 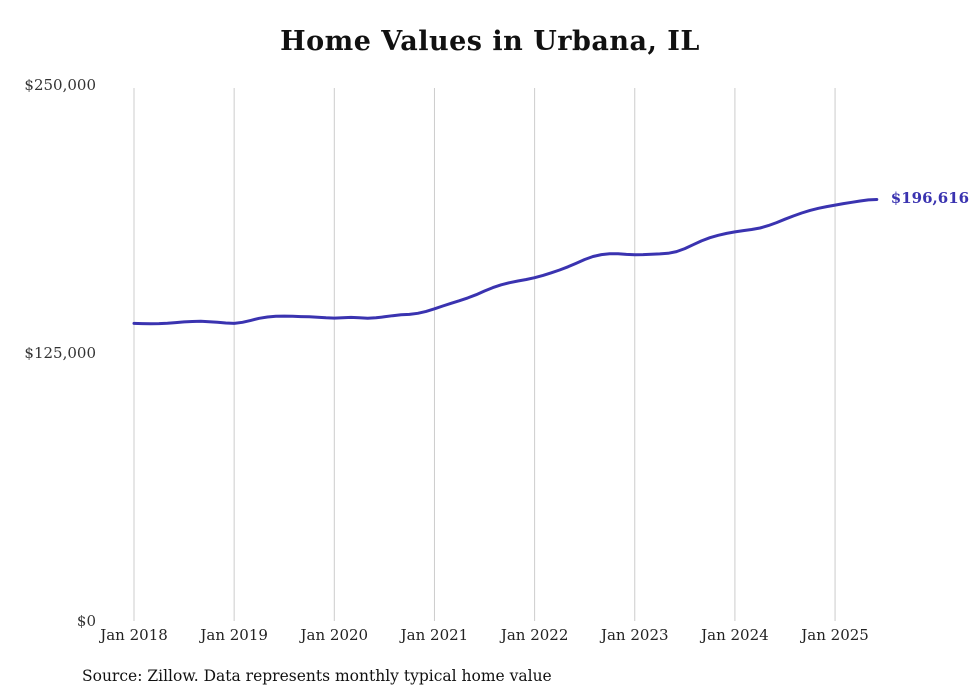 I want to click on y-axis-tick-label: $250,000, so click(x=60, y=85).